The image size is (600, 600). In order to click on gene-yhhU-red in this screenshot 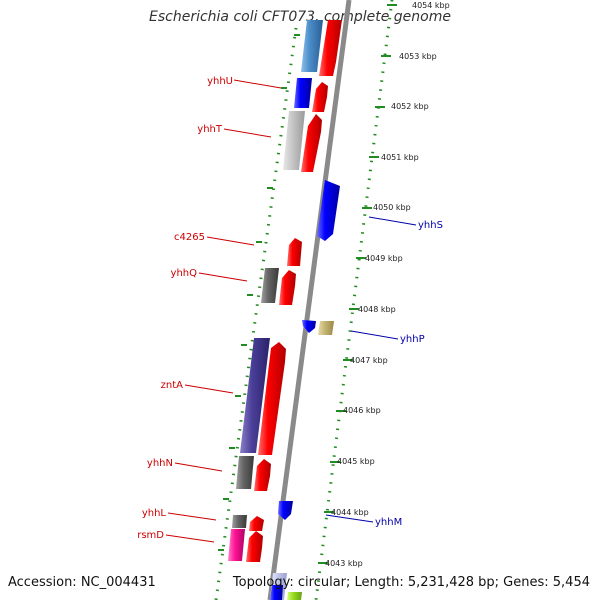, I will do `click(320, 97)`.